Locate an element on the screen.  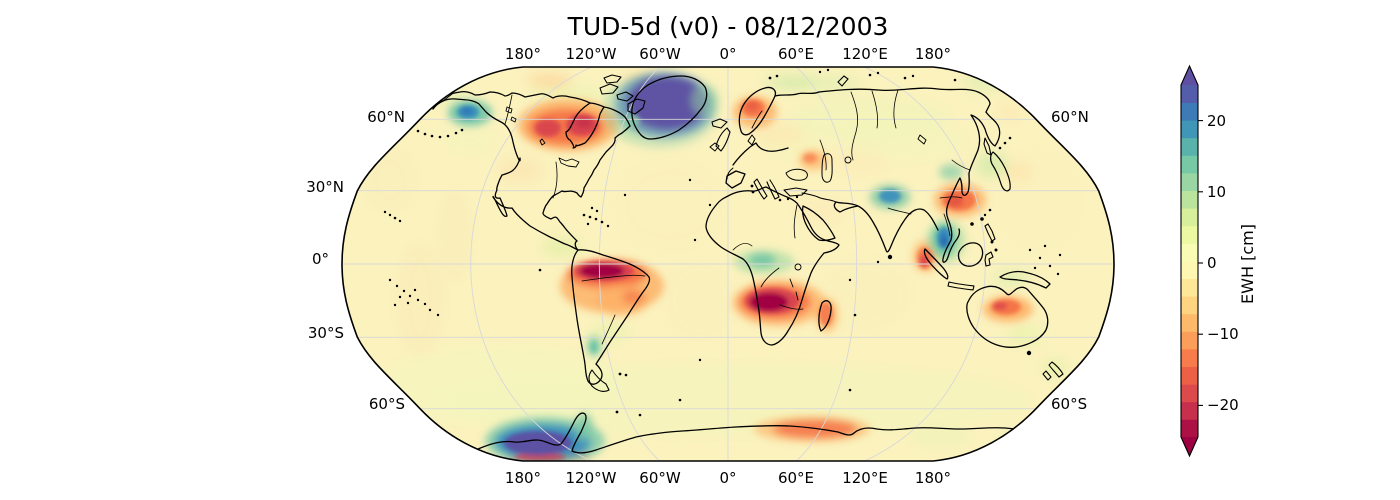
colorbar-over-arrow is located at coordinates (1189, 75).